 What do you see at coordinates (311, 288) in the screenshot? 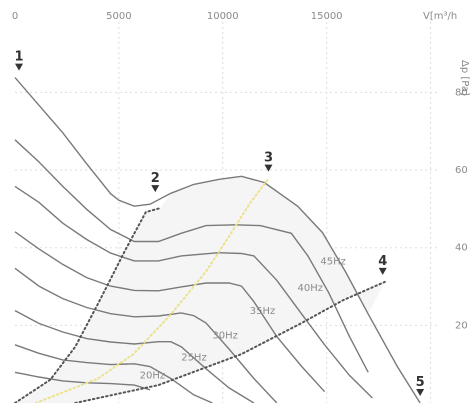
I see `frequency-label: 40Hz` at bounding box center [311, 288].